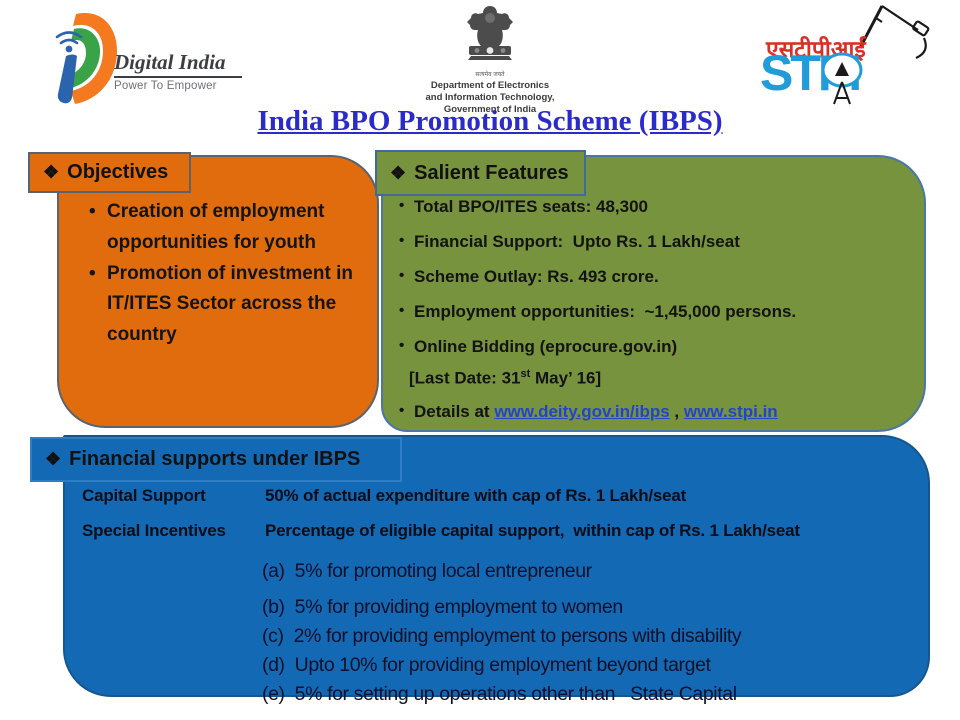 Image resolution: width=960 pixels, height=720 pixels. I want to click on row-label: Capital Support, so click(144, 495).